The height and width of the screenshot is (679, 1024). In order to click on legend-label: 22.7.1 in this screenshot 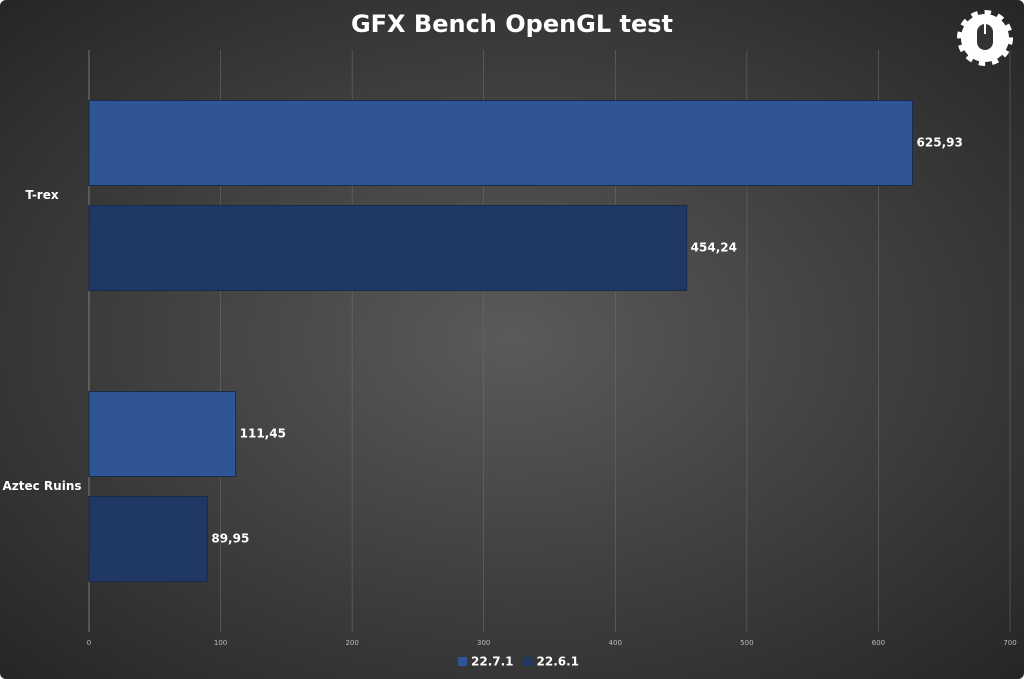, I will do `click(492, 662)`.